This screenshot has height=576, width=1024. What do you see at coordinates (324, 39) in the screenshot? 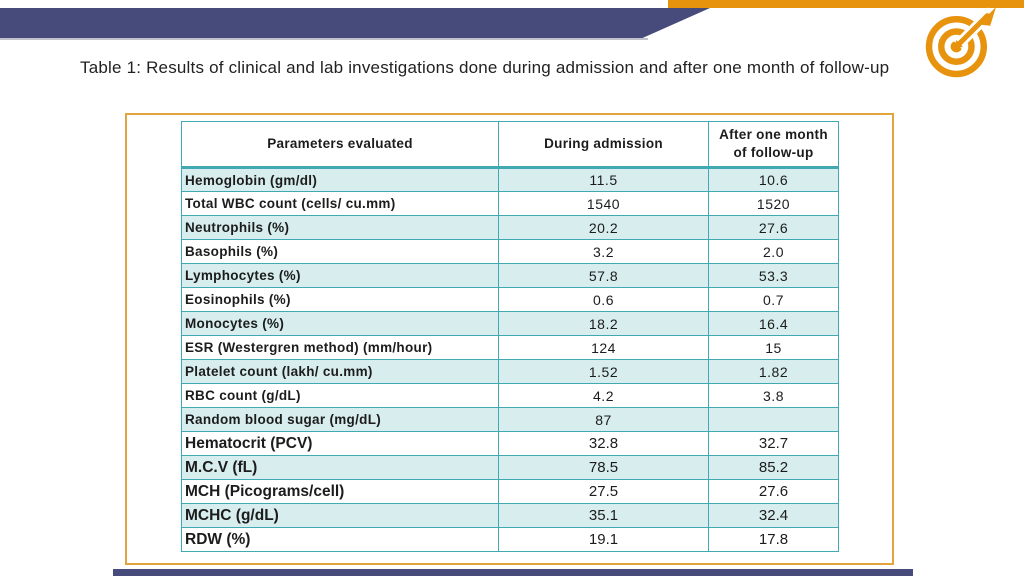
I see `header-banner-shadow` at bounding box center [324, 39].